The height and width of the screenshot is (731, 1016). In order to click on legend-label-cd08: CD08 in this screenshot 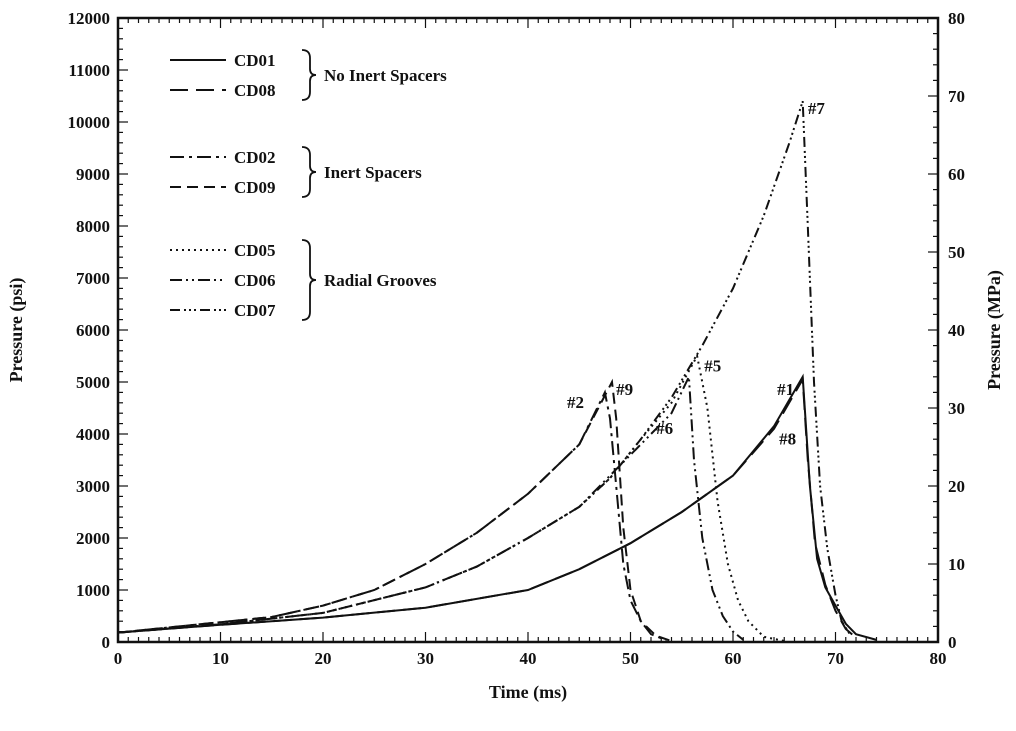, I will do `click(255, 90)`.